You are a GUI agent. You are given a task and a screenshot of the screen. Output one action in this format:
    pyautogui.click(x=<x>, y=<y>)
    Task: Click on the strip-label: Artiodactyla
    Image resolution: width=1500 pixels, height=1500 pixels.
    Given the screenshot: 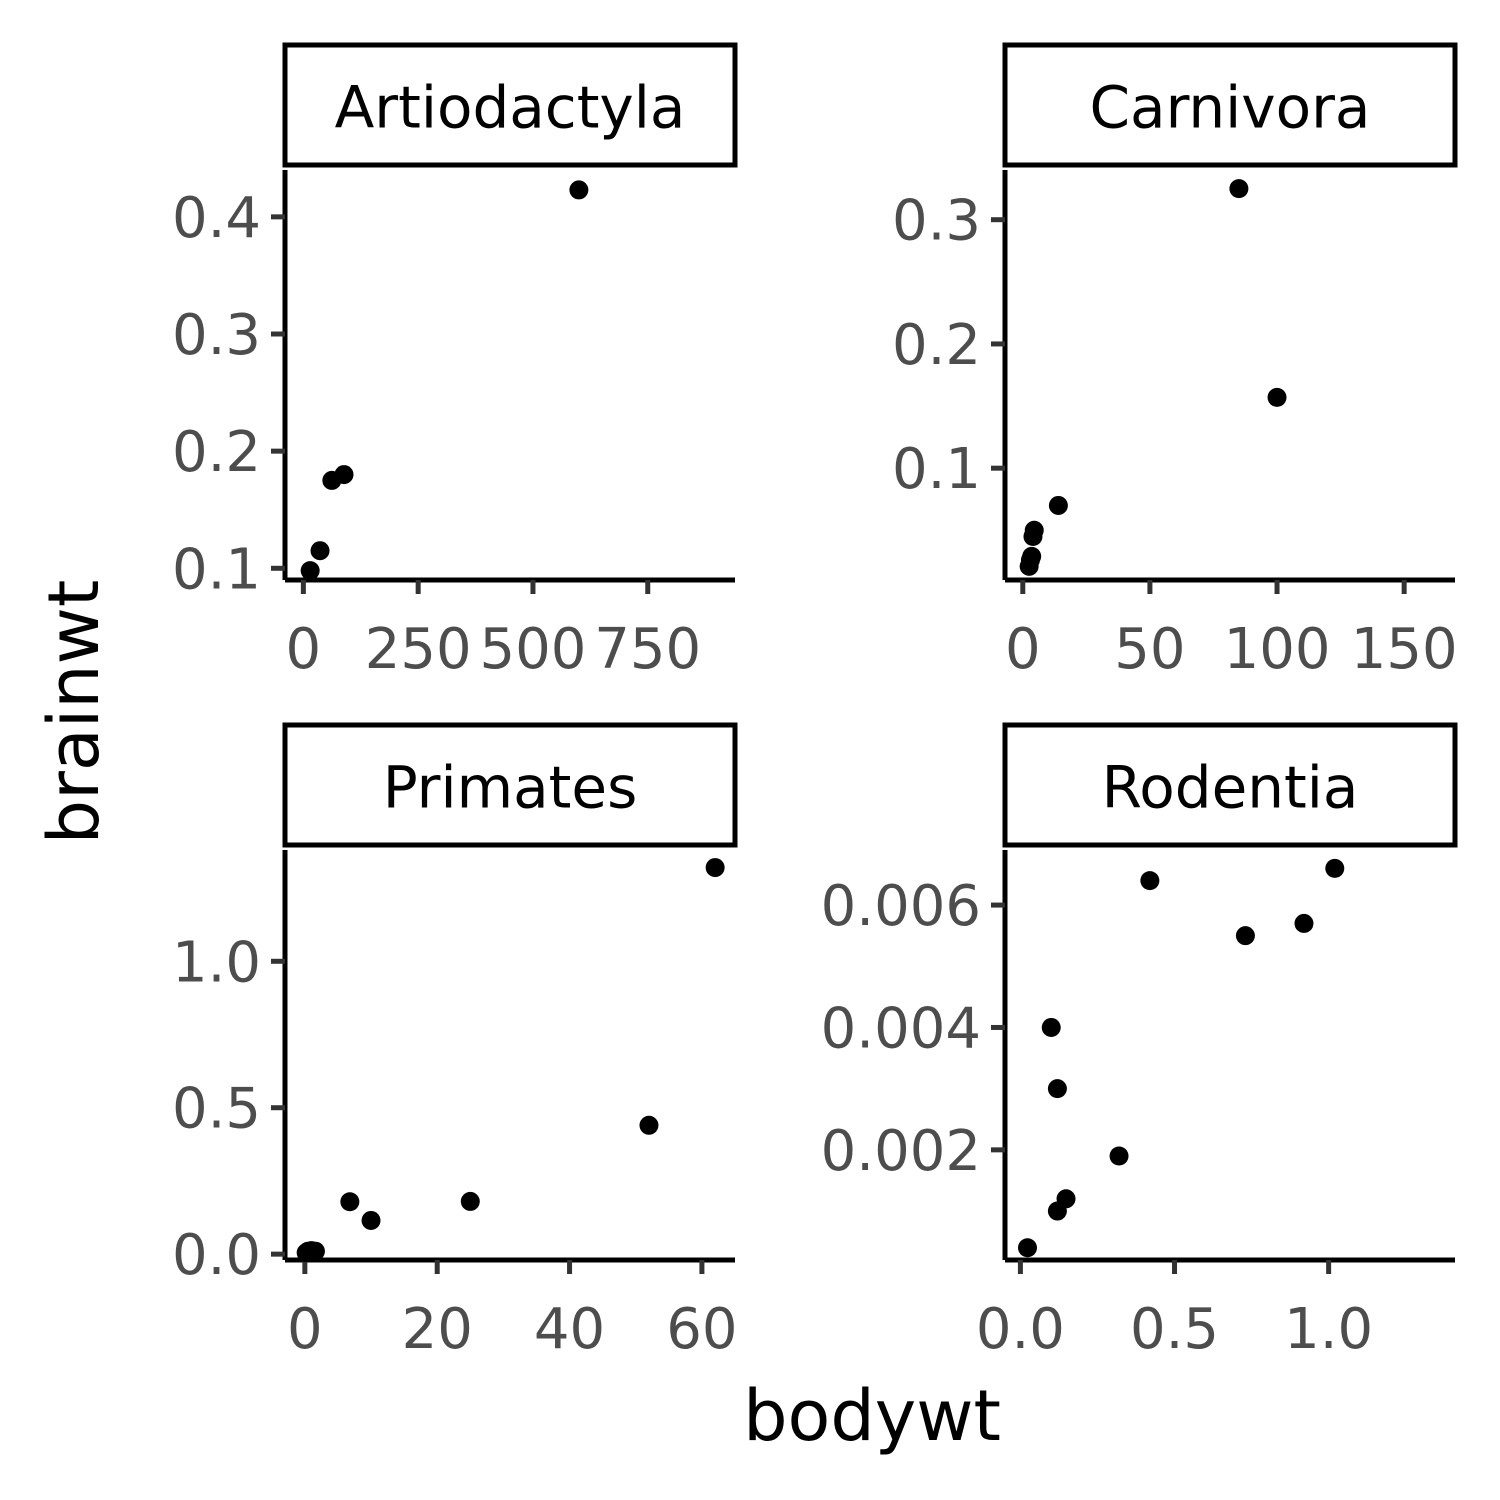 What is the action you would take?
    pyautogui.click(x=510, y=108)
    